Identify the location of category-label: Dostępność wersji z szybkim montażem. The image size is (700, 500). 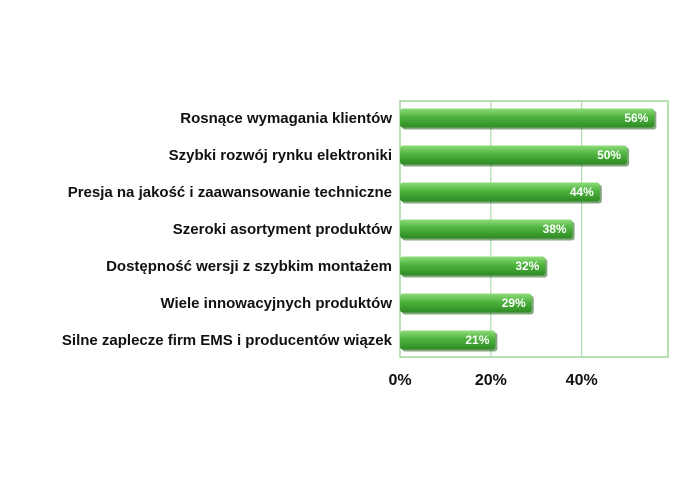
(249, 266).